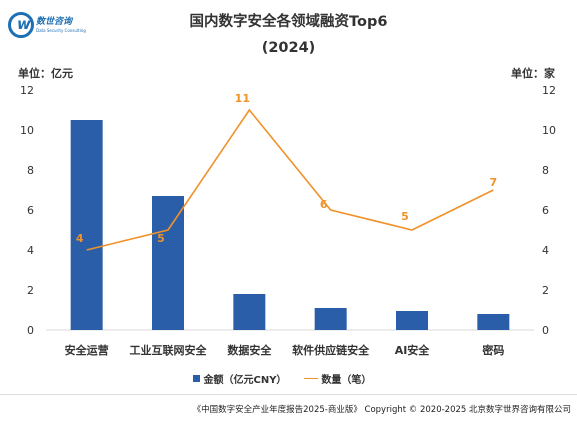 The height and width of the screenshot is (421, 577). What do you see at coordinates (545, 170) in the screenshot?
I see `right-tick-label: 8` at bounding box center [545, 170].